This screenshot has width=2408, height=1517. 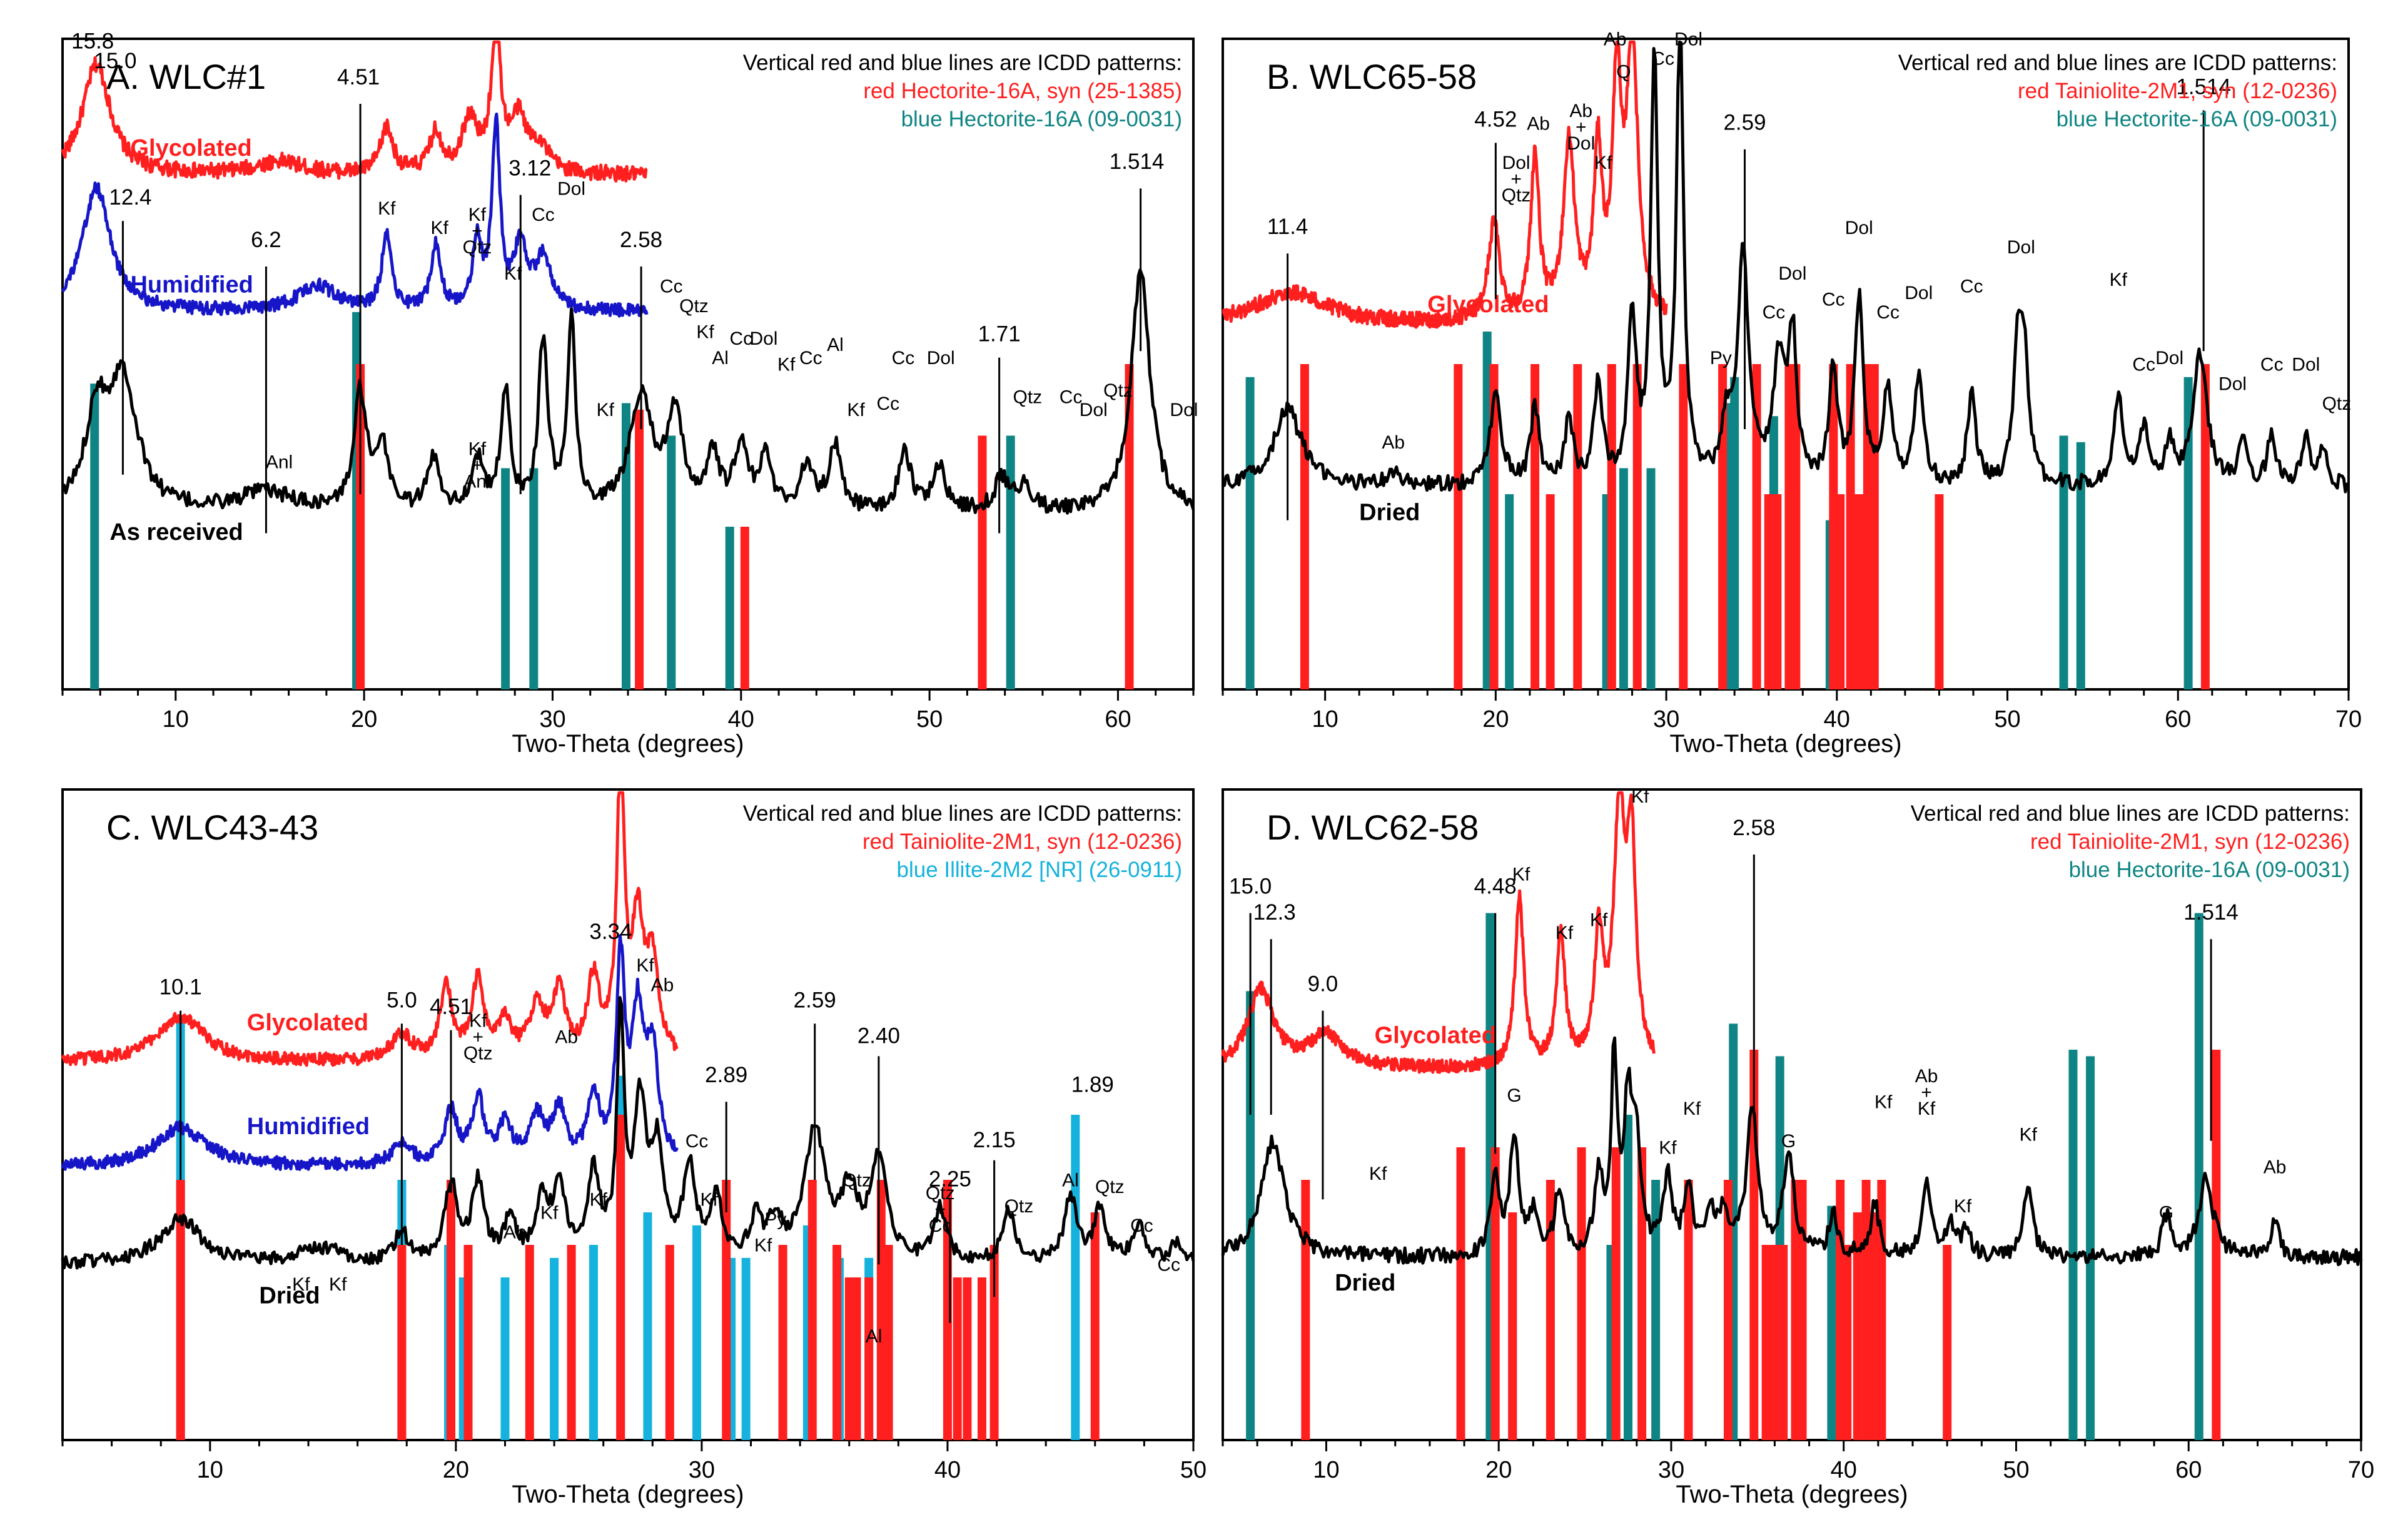 I want to click on dspacing-label: 2.58, so click(x=1754, y=828).